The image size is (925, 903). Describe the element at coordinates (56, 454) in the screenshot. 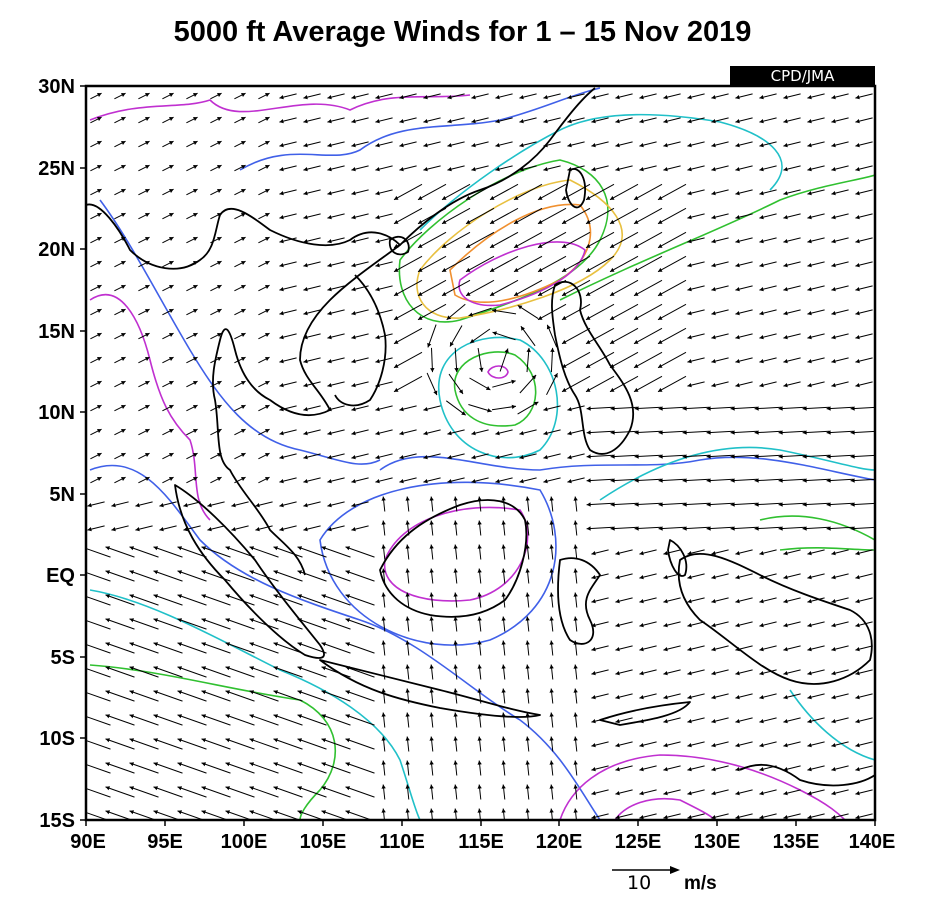

I see `latitude-labels: 30N 25N 20N 15N 10N 5N EQ 5S 10S 15S` at that location.